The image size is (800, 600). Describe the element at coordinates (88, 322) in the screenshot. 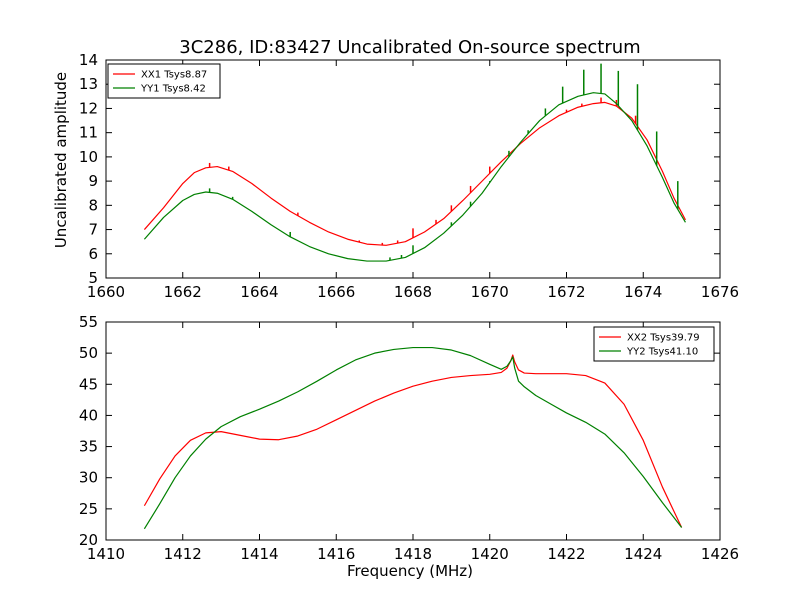

I see `y-tick-label-1-7: 55` at that location.